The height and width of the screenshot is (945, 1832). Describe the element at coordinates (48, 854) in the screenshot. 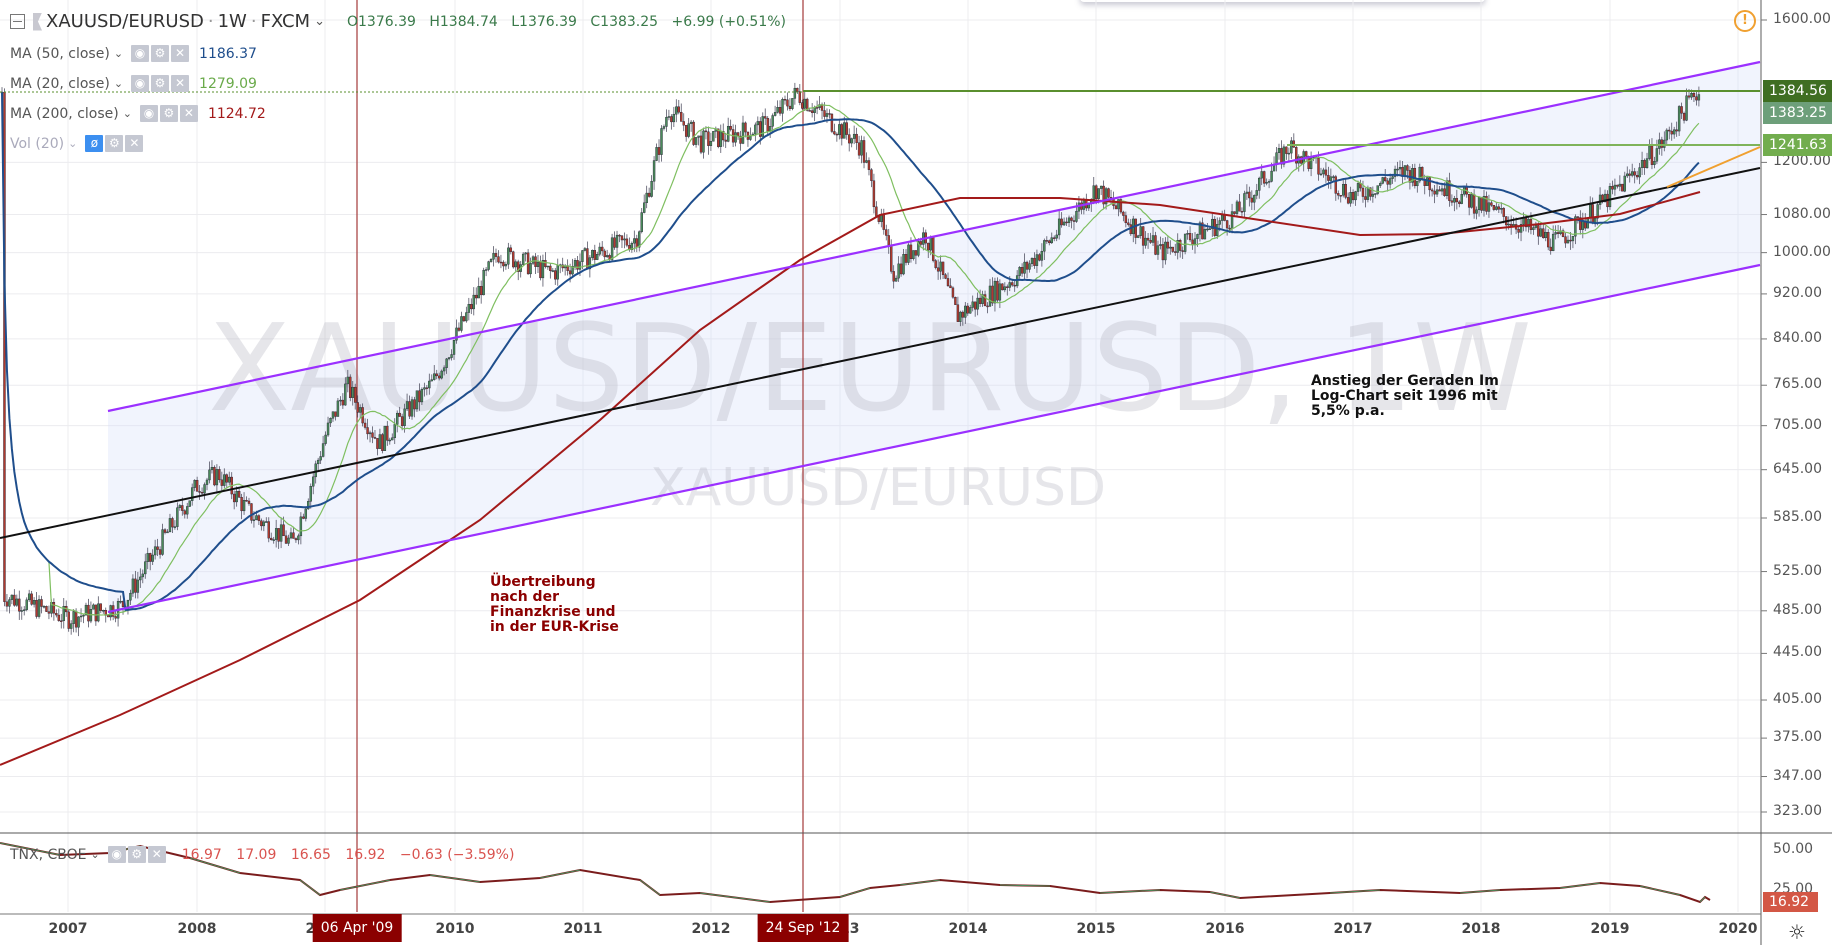

I see `sub-symbol: TNX, CBOE` at that location.